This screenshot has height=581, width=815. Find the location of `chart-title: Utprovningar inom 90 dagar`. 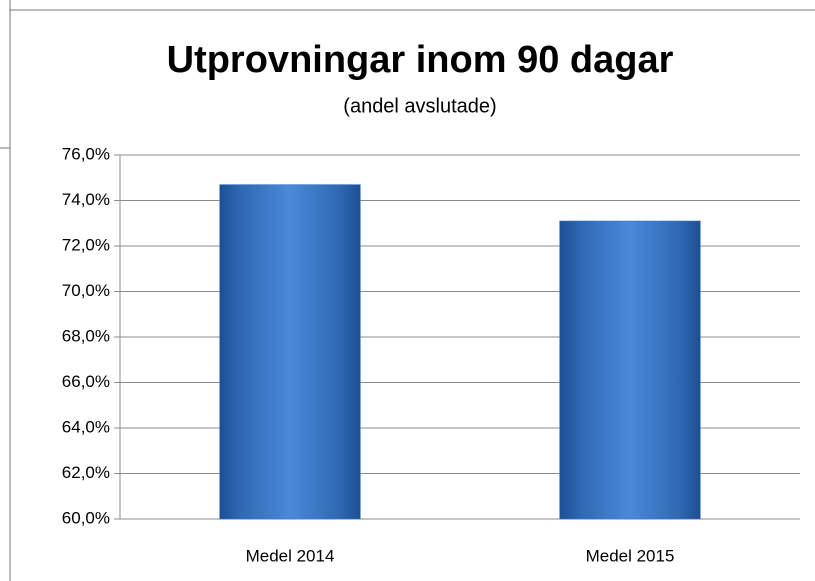

chart-title: Utprovningar inom 90 dagar is located at coordinates (420, 60).